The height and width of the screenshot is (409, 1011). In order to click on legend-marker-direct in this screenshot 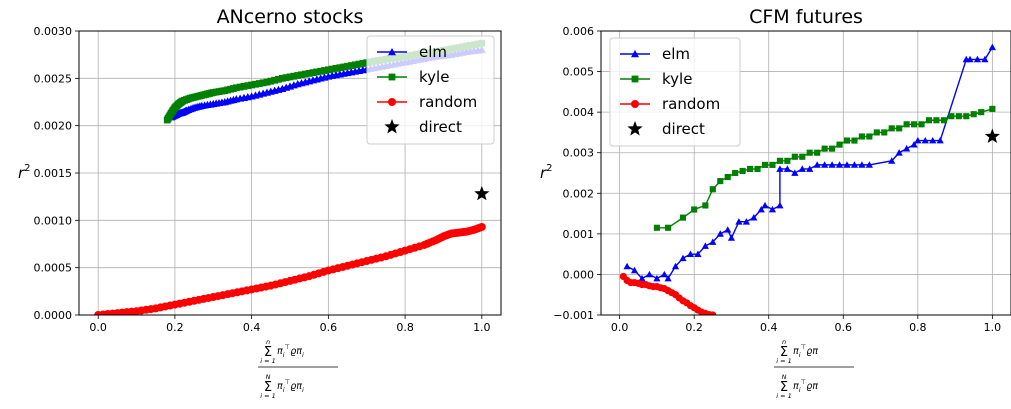, I will do `click(392, 126)`.